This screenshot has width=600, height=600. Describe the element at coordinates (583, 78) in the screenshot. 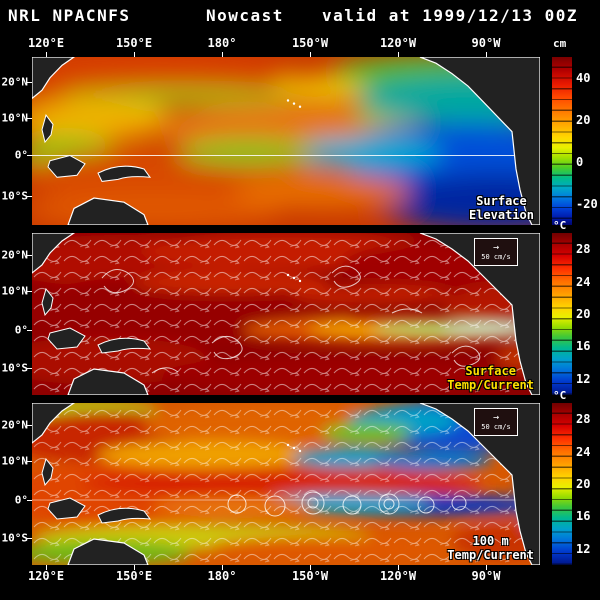

I see `colorbar-tick-label: 40` at that location.